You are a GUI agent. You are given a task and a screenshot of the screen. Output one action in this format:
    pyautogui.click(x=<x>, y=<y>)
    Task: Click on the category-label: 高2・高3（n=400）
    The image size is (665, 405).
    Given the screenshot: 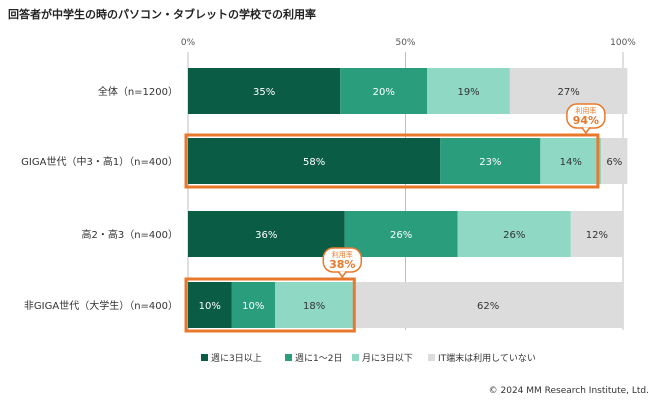 What is the action you would take?
    pyautogui.click(x=129, y=234)
    